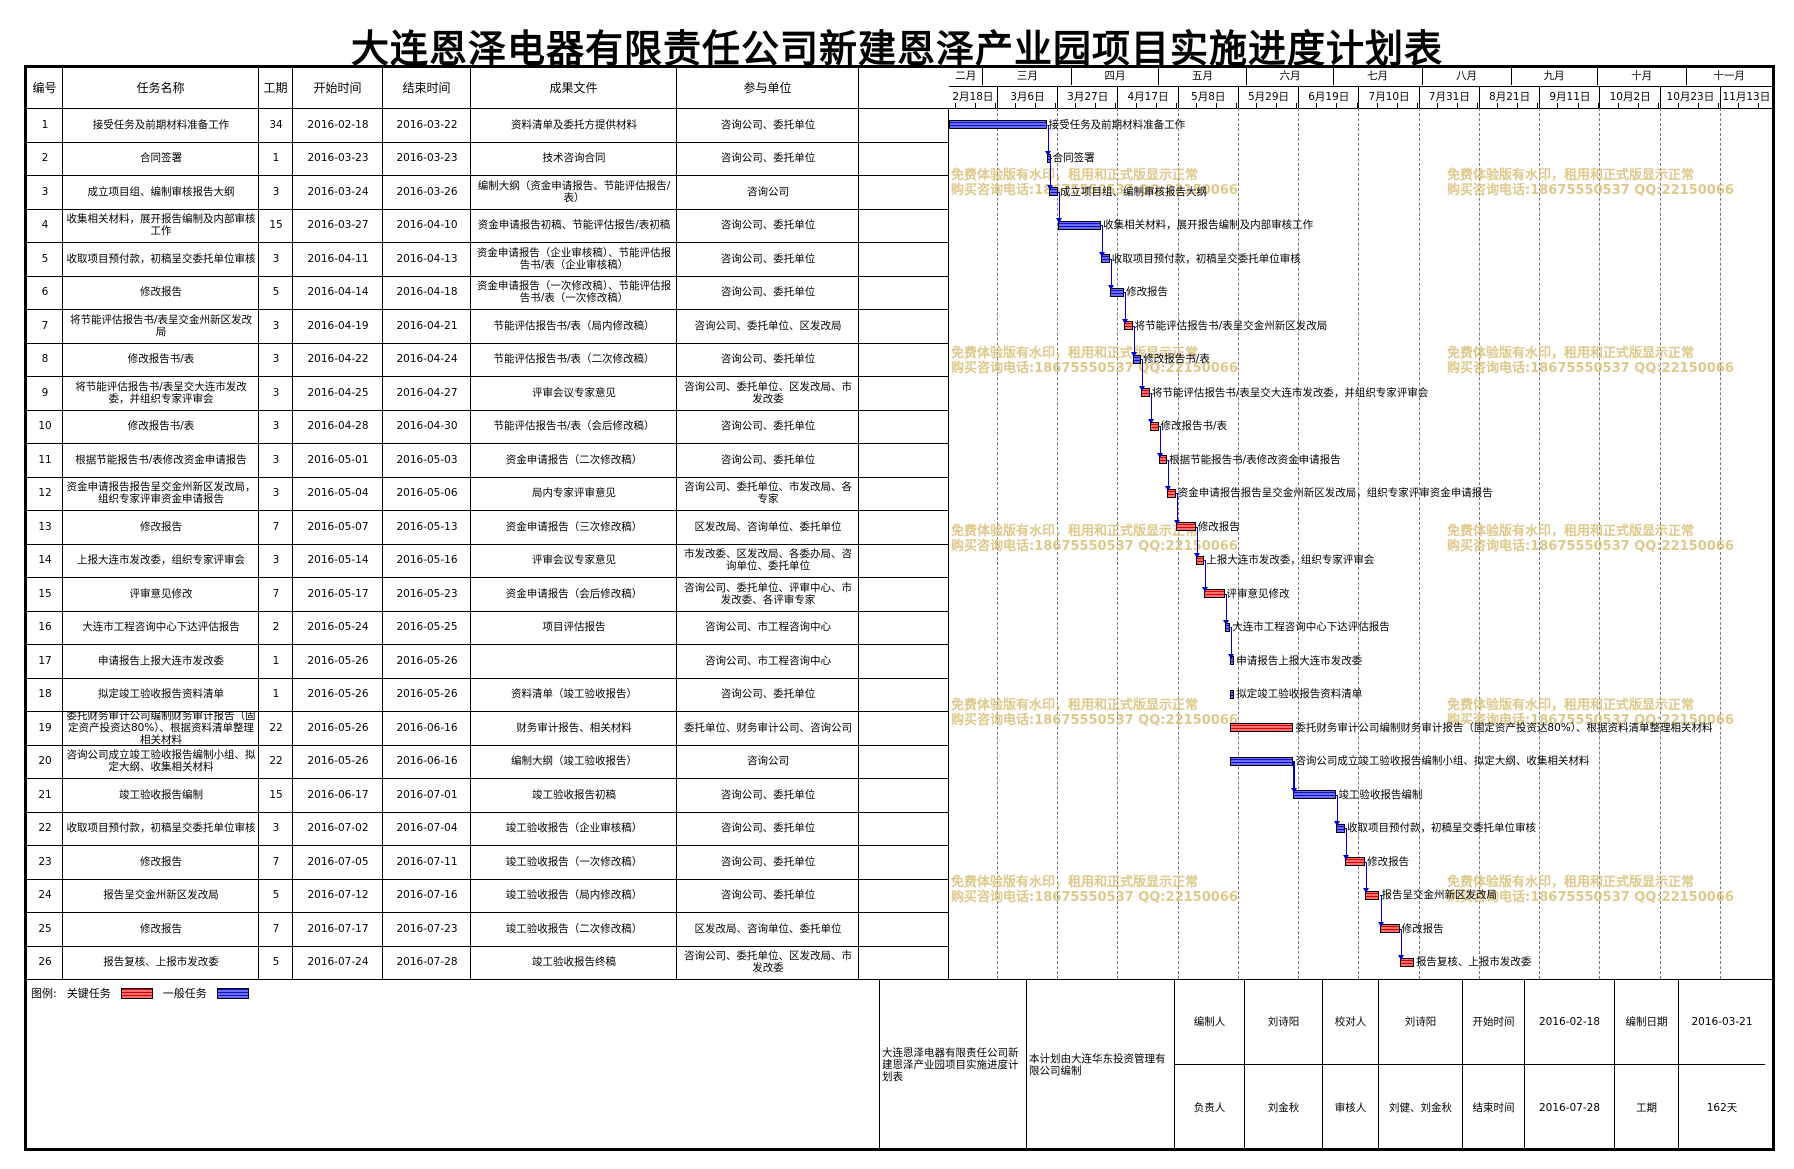 This screenshot has width=1794, height=1169. I want to click on task-end-cell: 2016-04-30, so click(427, 426).